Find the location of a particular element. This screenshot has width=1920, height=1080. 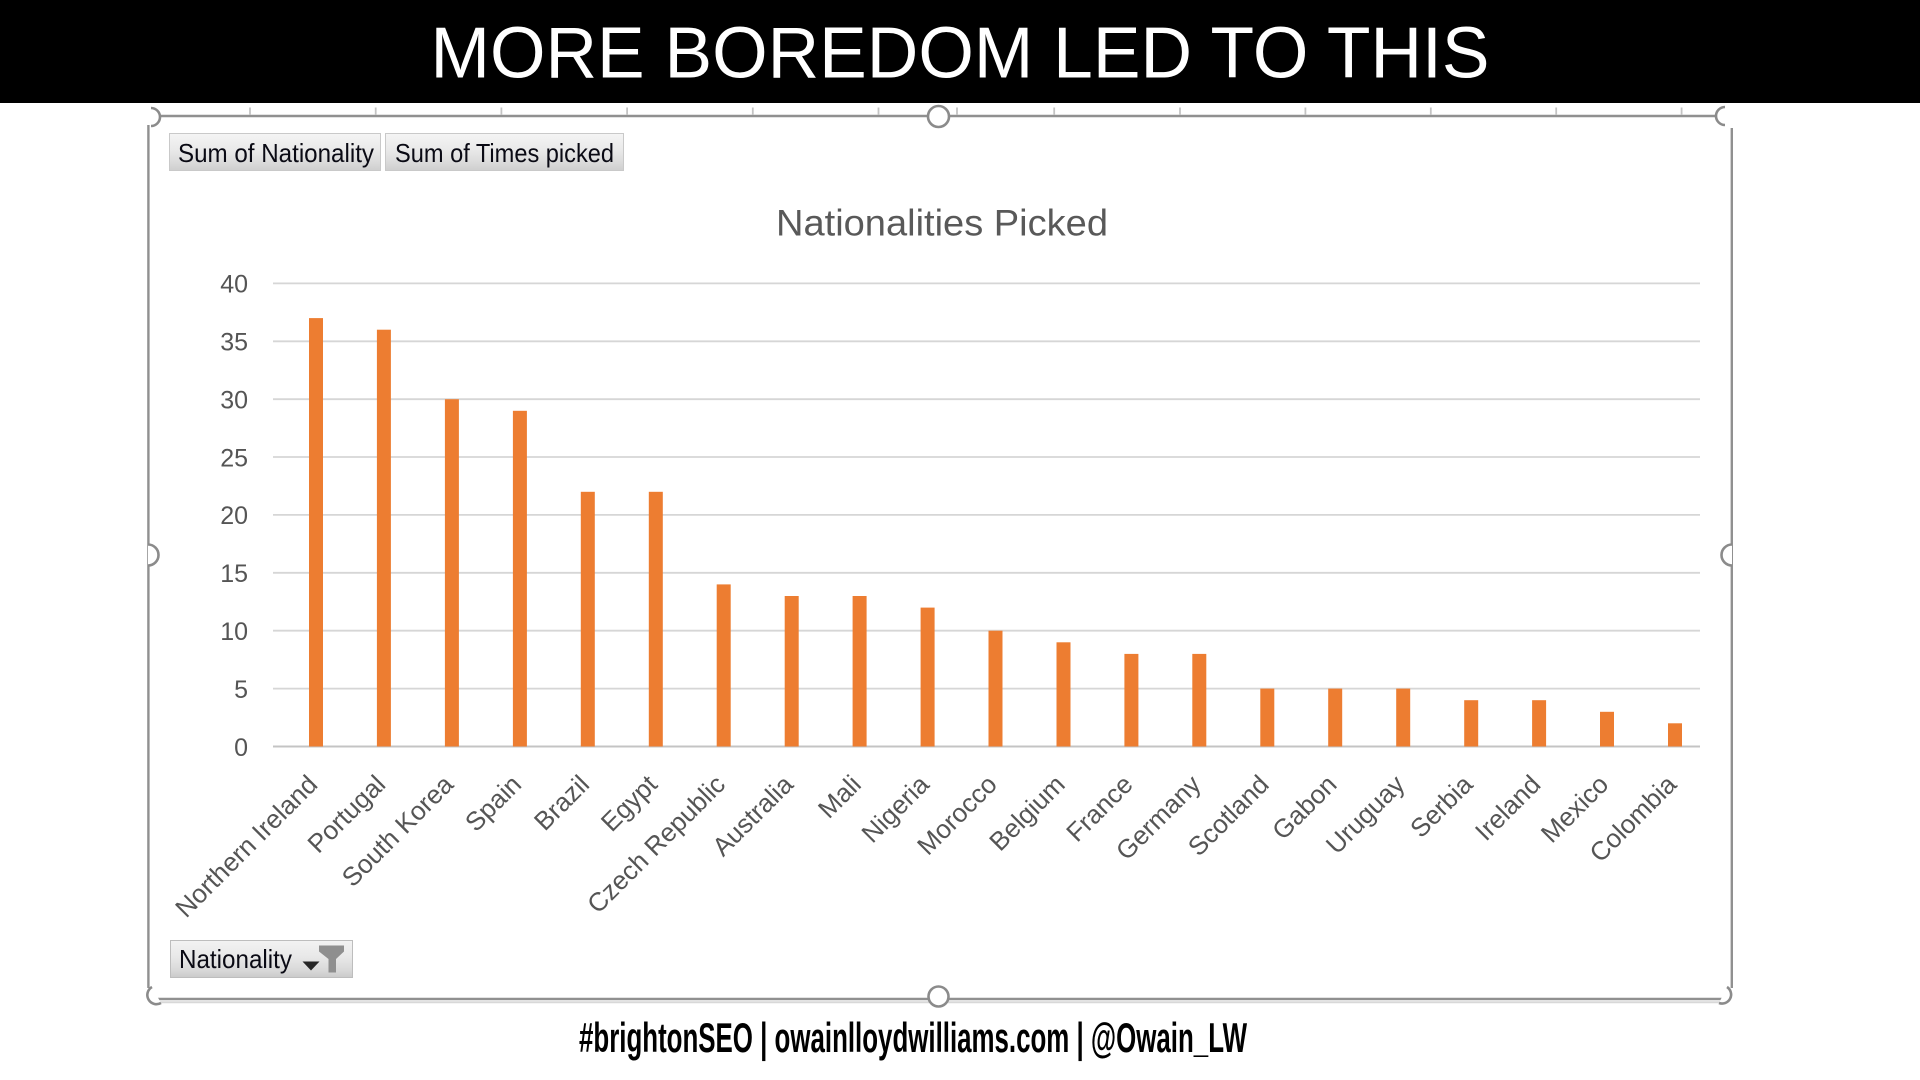

svg-text: 40 is located at coordinates (234, 285).